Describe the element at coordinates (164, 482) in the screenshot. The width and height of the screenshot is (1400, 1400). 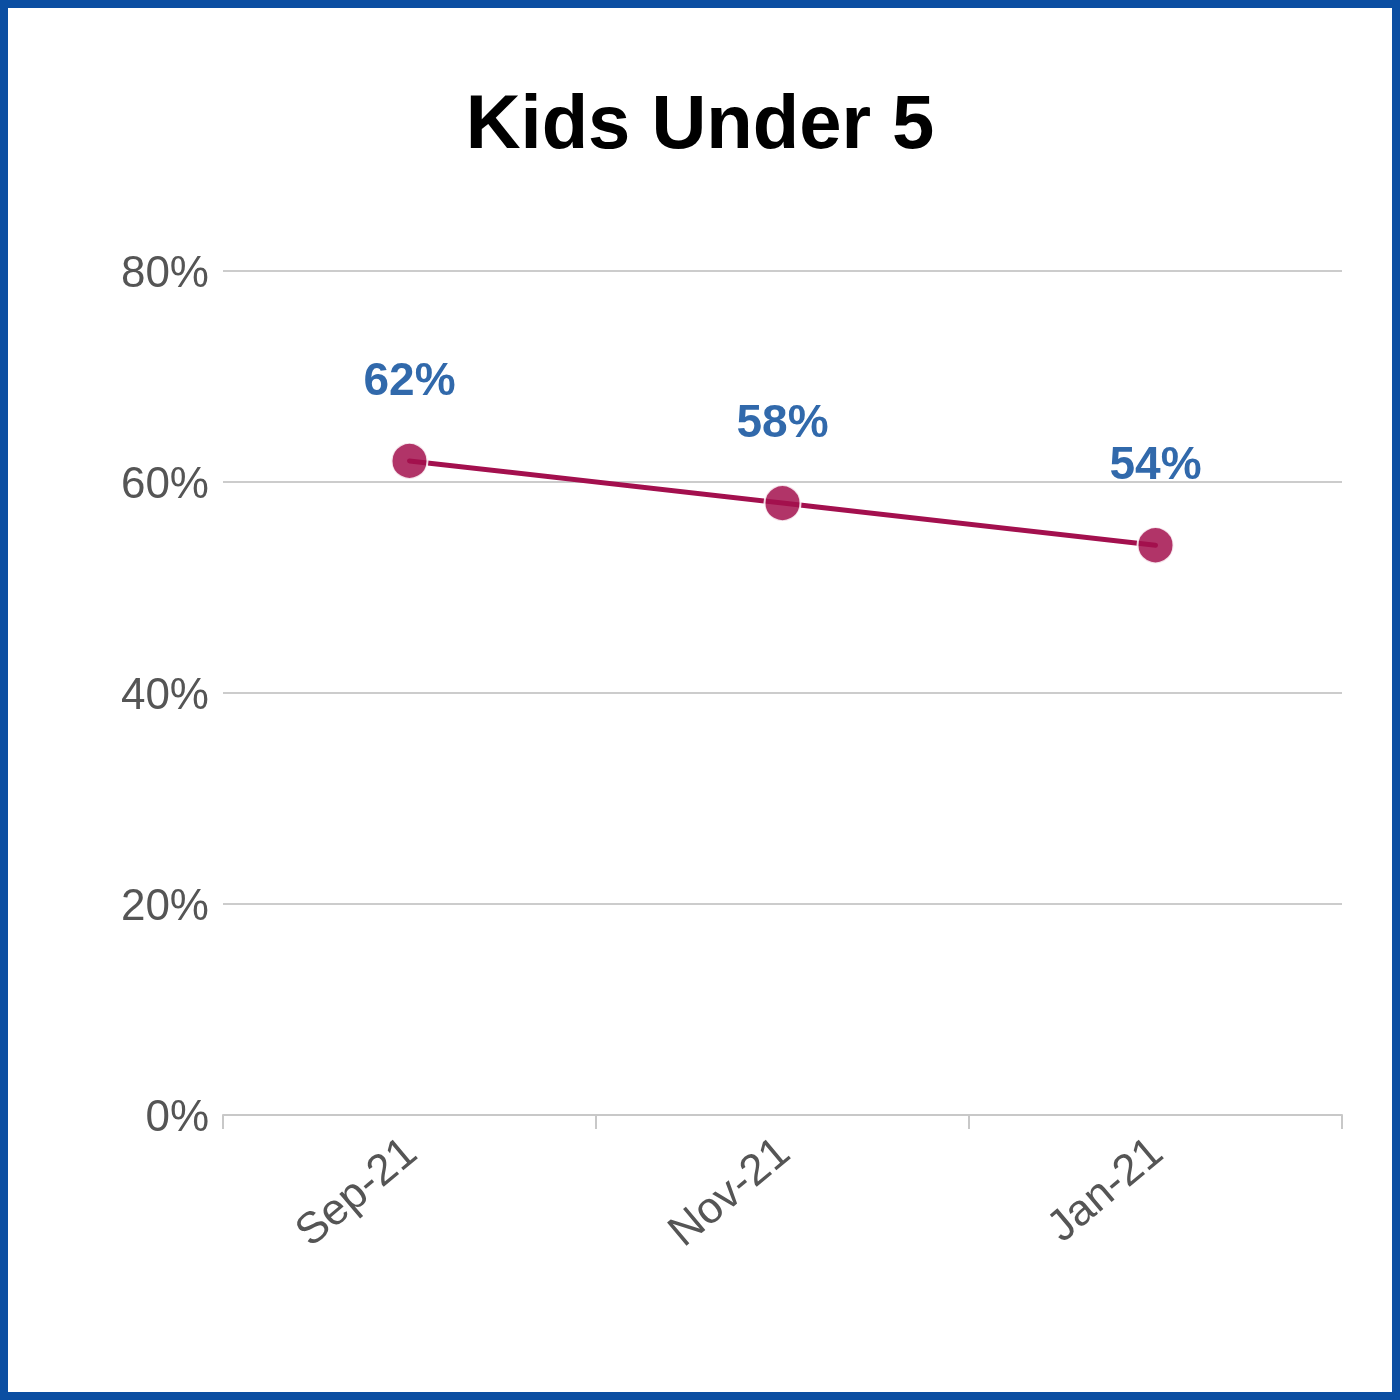
I see `y-tick-label: 60%` at that location.